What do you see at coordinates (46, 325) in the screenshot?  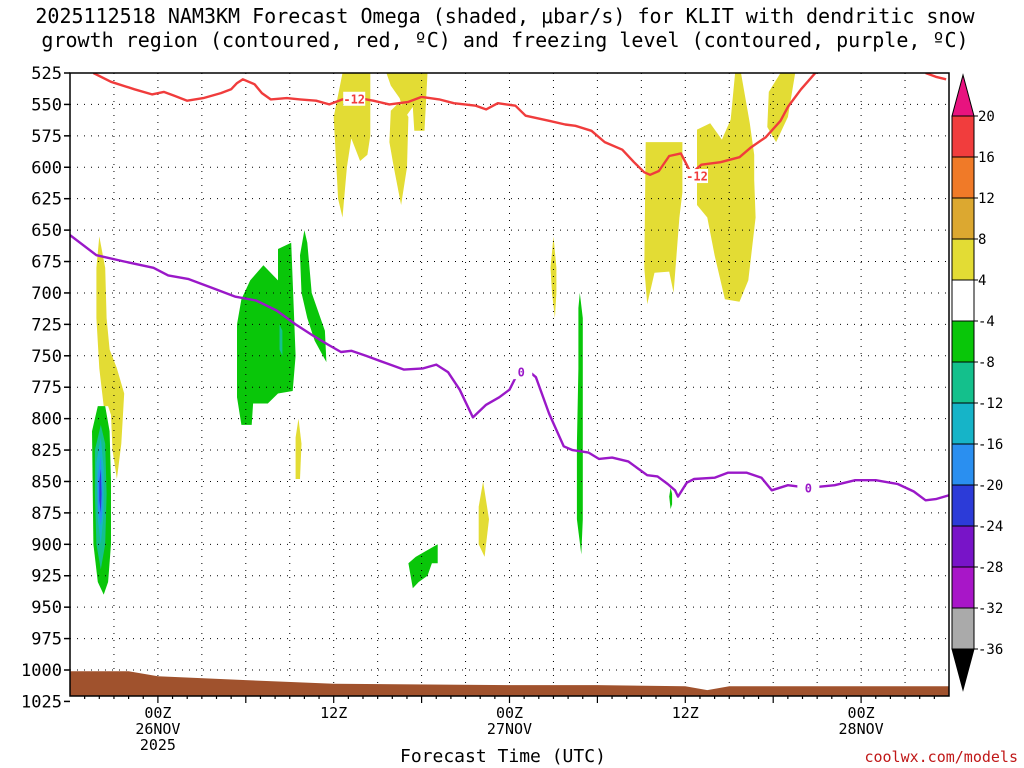 I see `ytick-label-8: 725` at bounding box center [46, 325].